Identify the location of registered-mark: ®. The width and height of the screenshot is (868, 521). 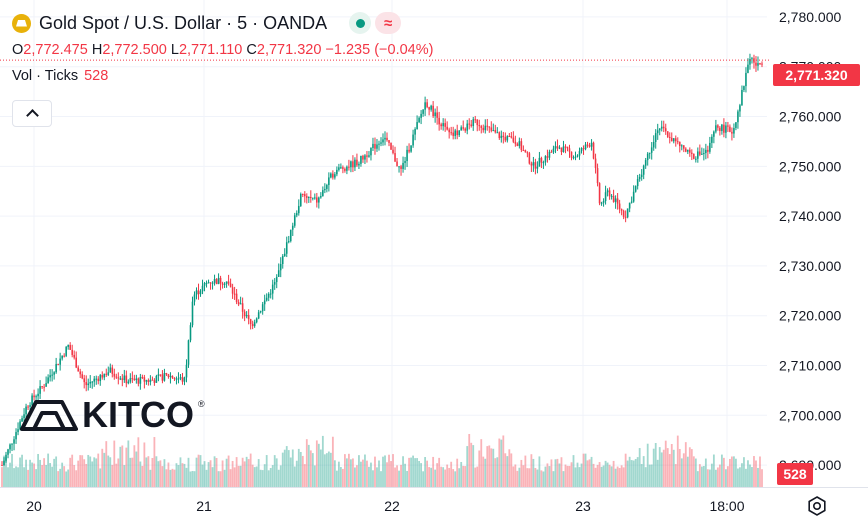
(201, 404).